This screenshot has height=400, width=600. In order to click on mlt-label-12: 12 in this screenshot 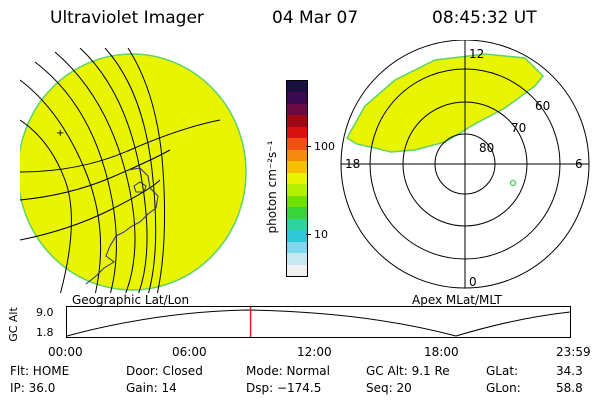, I will do `click(476, 54)`.